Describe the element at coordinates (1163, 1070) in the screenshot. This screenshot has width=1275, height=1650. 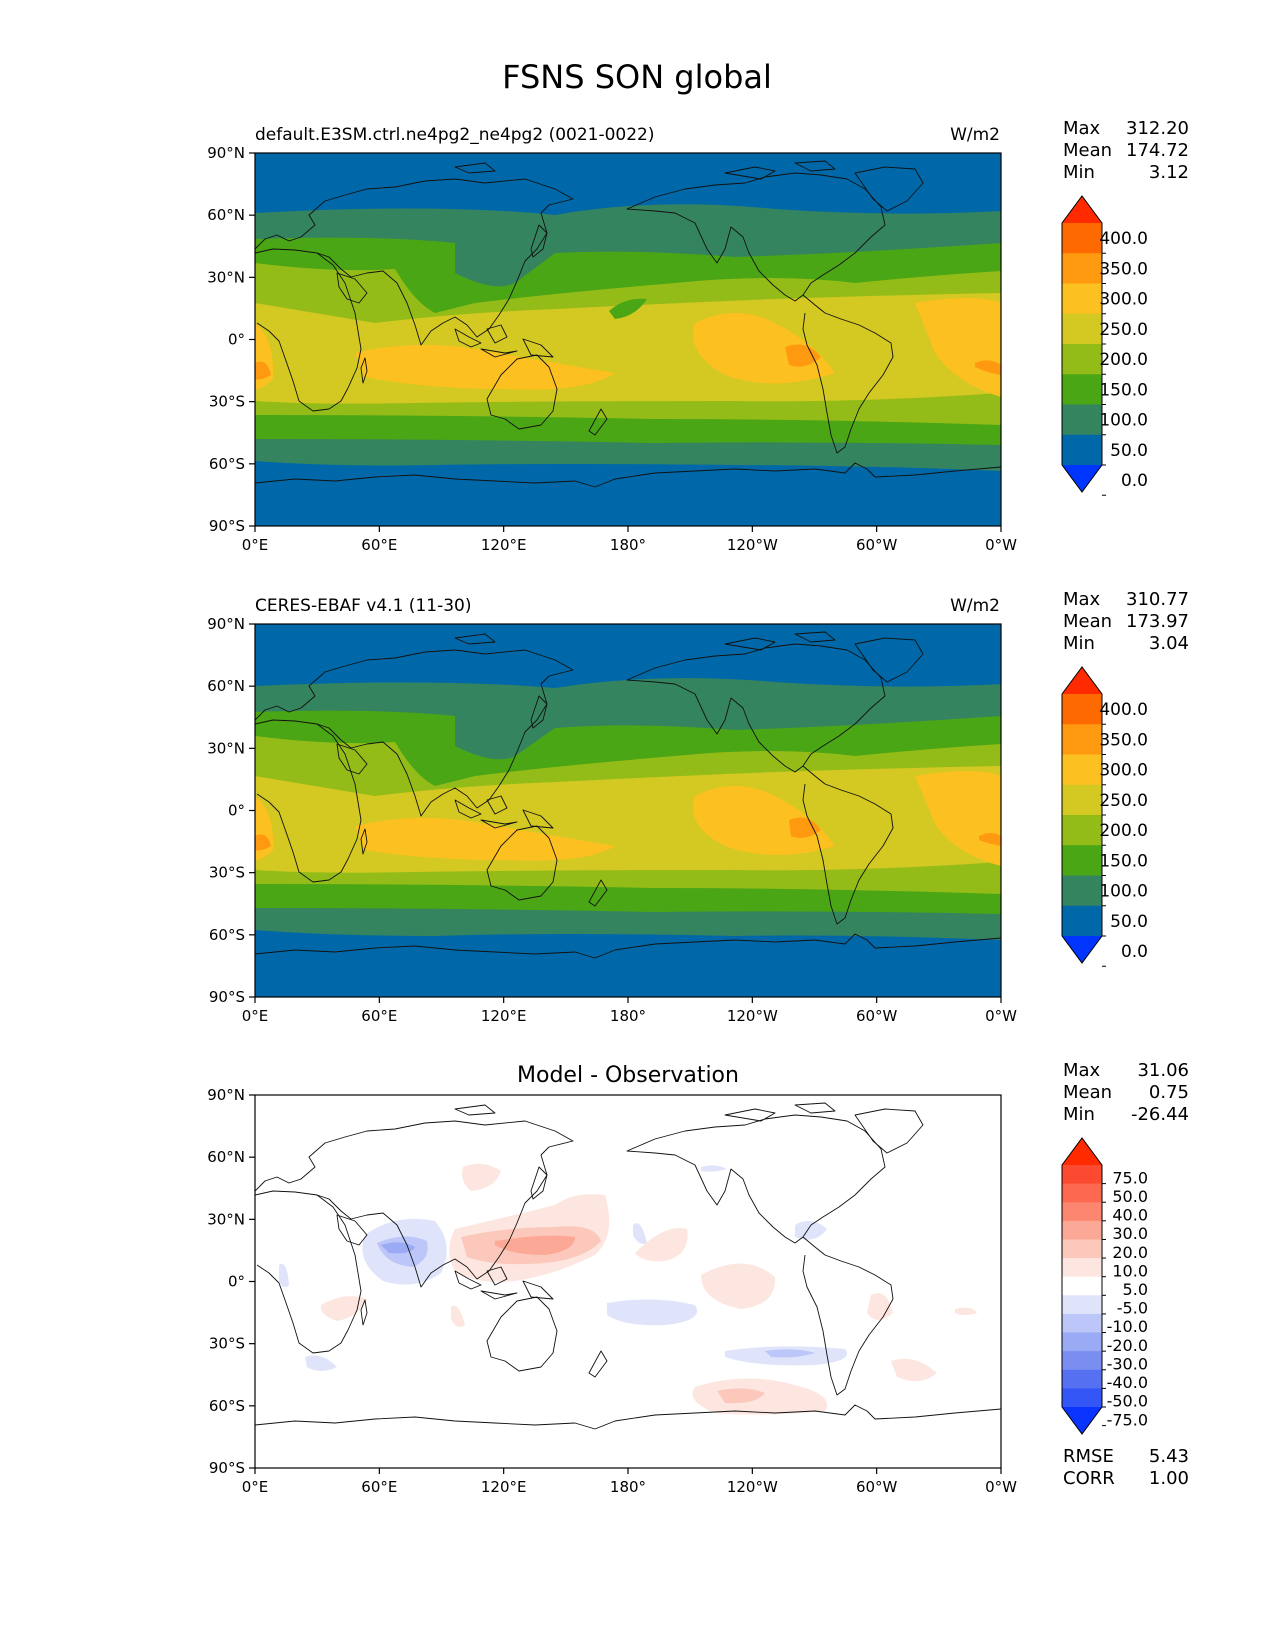
I see `stat-value-max: 31.06` at that location.